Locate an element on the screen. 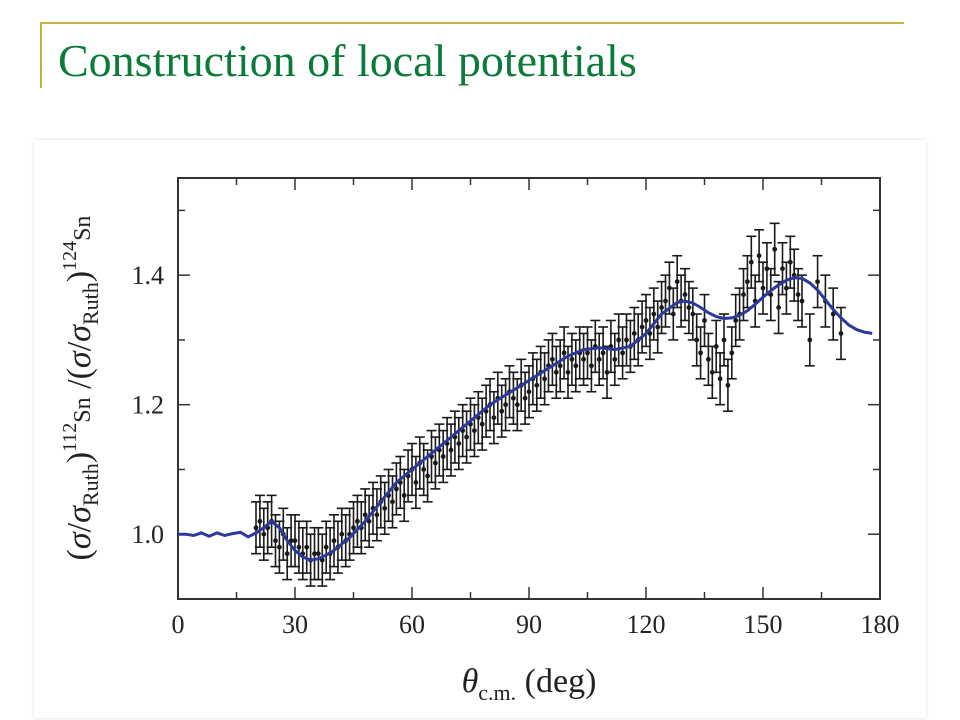 This screenshot has width=960, height=720. x-axis-label: θc.m. (deg) is located at coordinates (529, 684).